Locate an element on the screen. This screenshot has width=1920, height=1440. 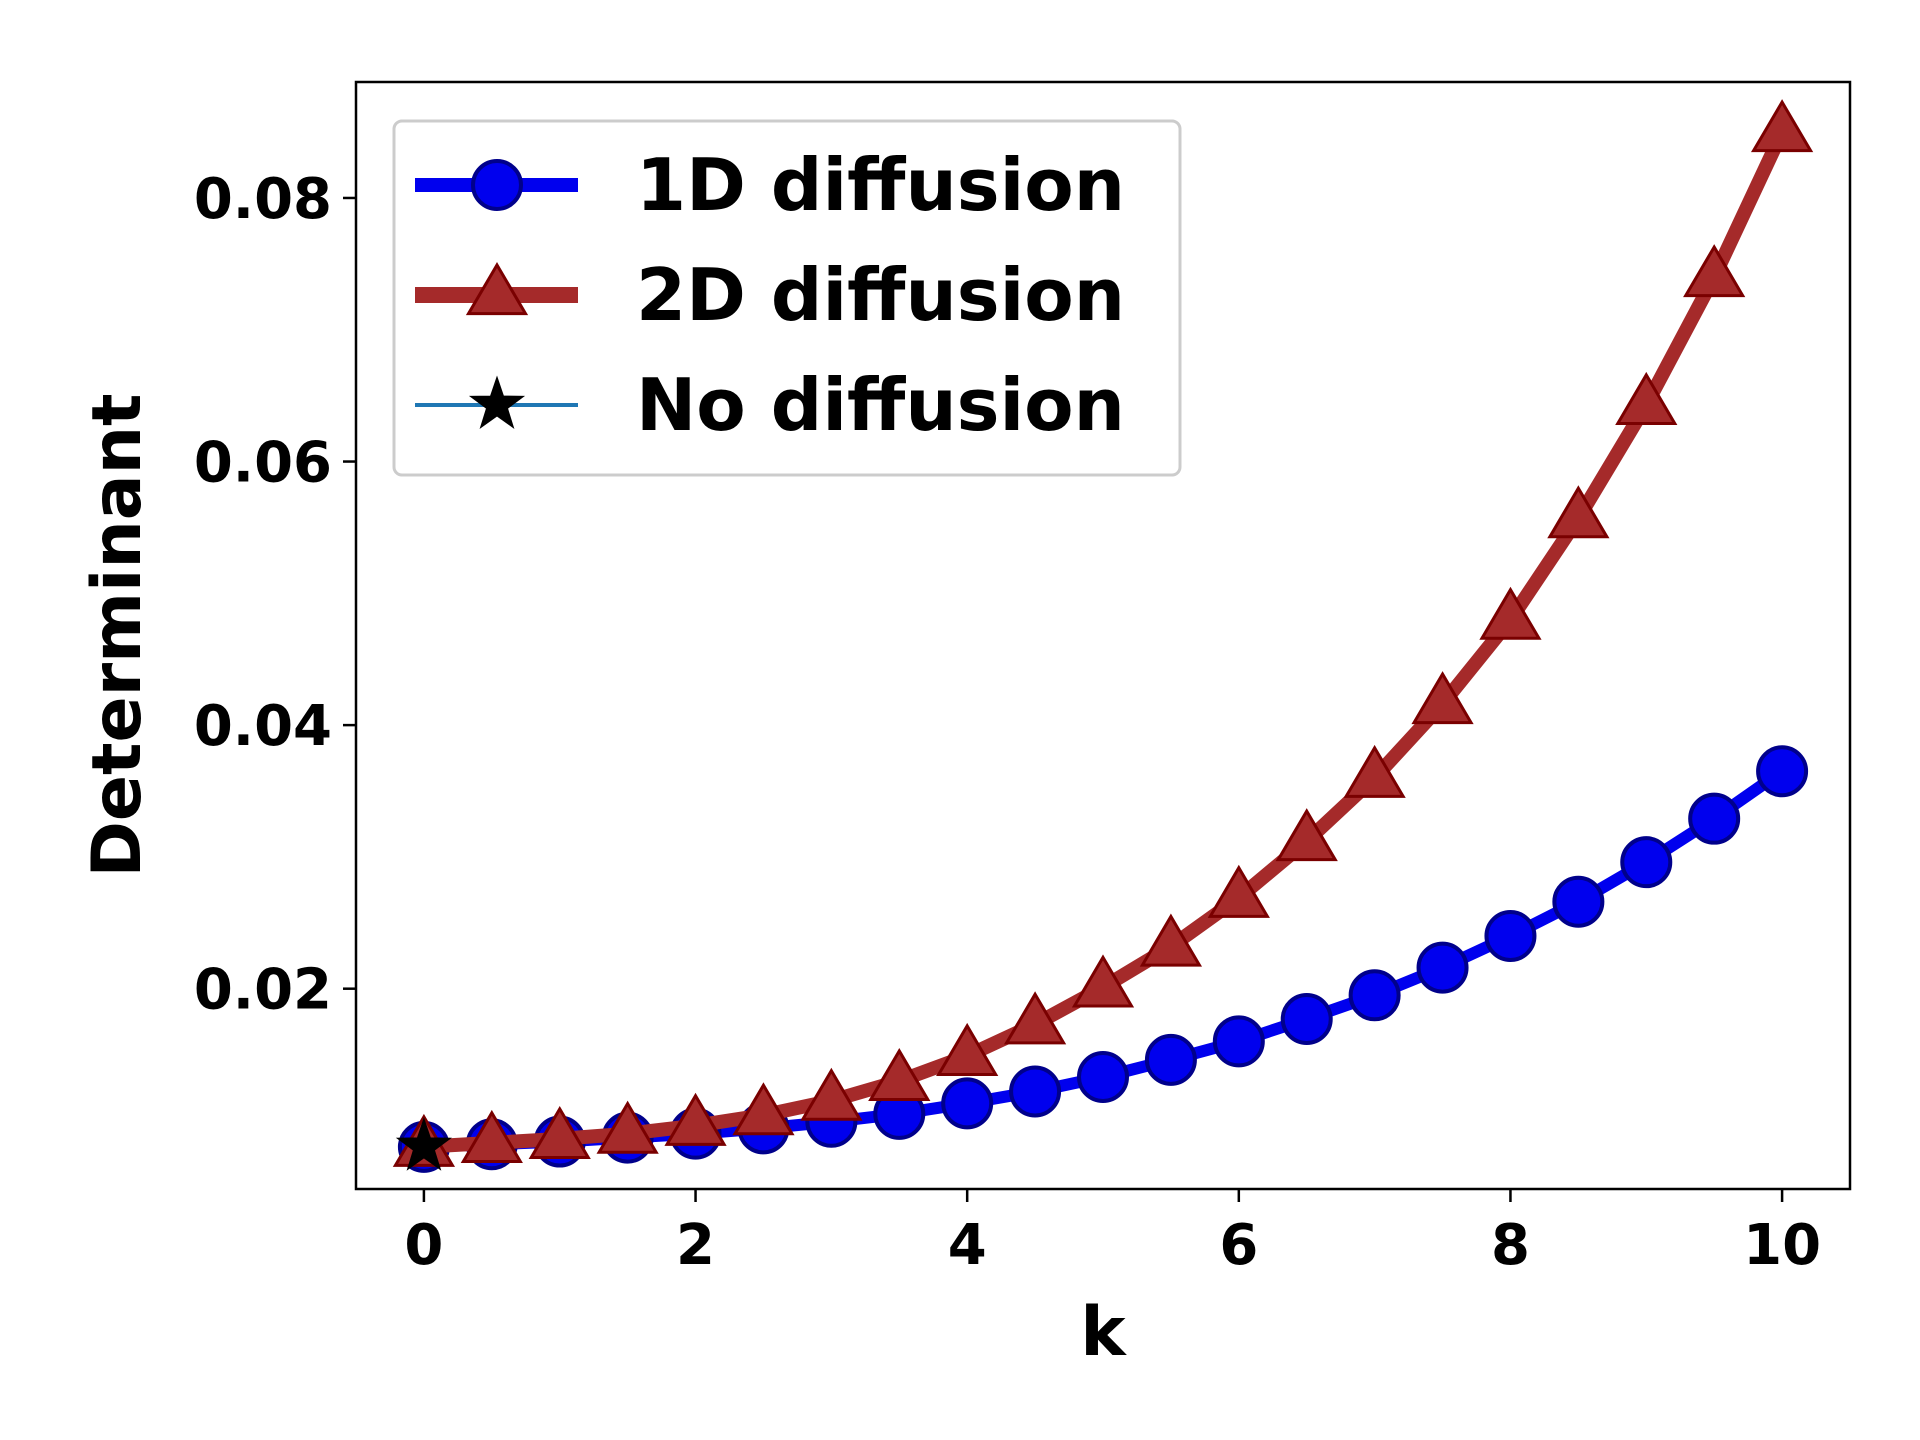
x-tick-label: 6 is located at coordinates (1238, 1245).